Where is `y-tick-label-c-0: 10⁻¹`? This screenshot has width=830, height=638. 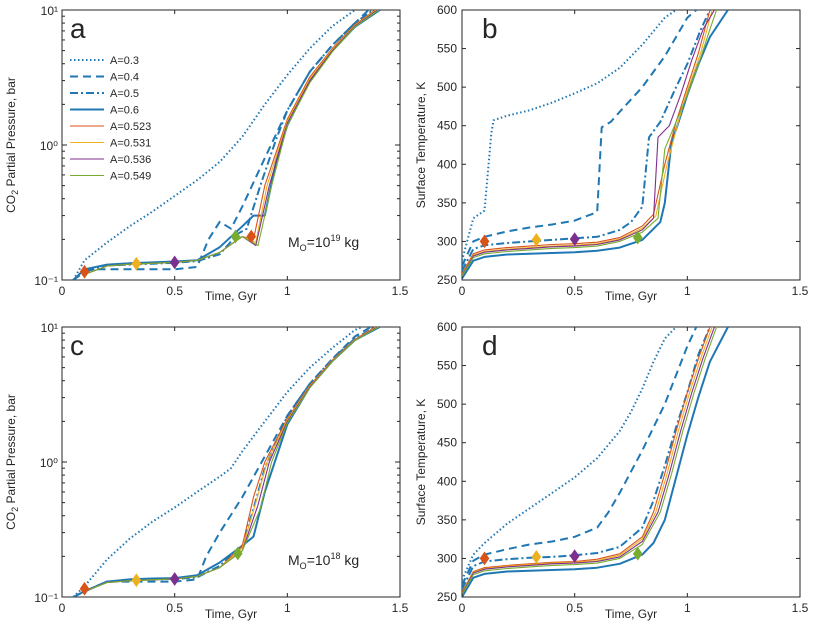 y-tick-label-c-0: 10⁻¹ is located at coordinates (46, 598).